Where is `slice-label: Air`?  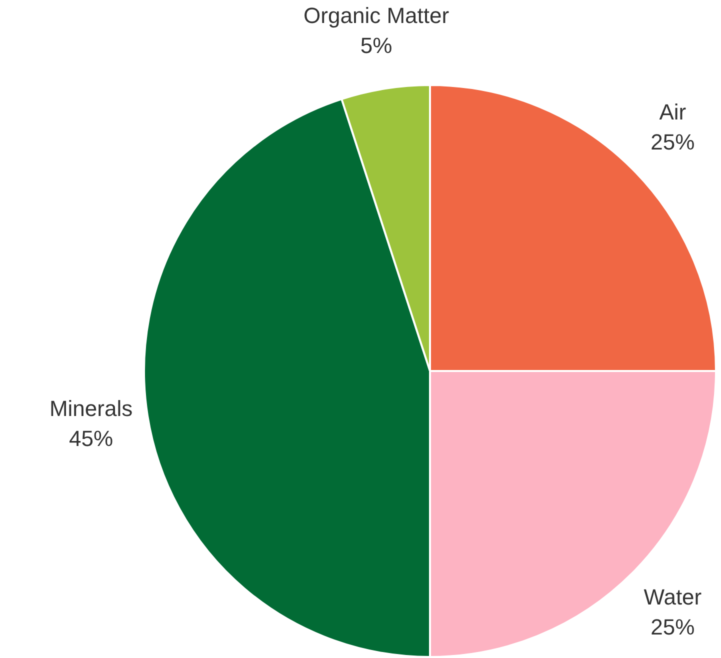
slice-label: Air is located at coordinates (672, 111).